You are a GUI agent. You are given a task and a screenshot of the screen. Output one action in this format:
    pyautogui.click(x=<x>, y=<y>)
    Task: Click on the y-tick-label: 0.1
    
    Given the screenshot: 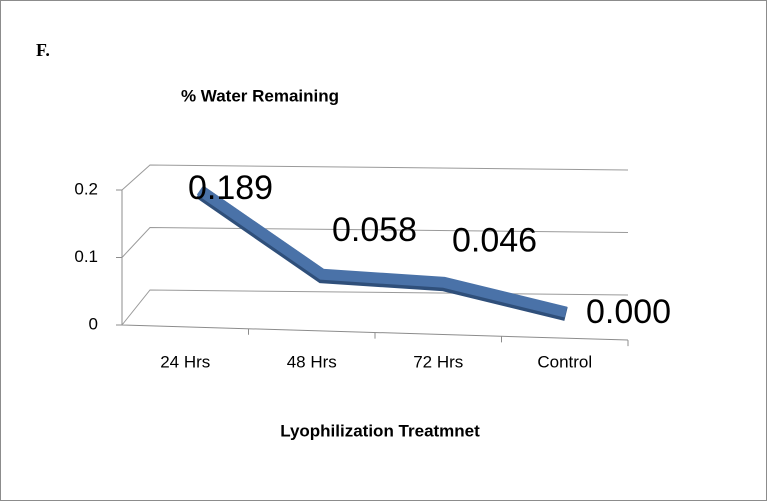 What is the action you would take?
    pyautogui.click(x=86, y=256)
    